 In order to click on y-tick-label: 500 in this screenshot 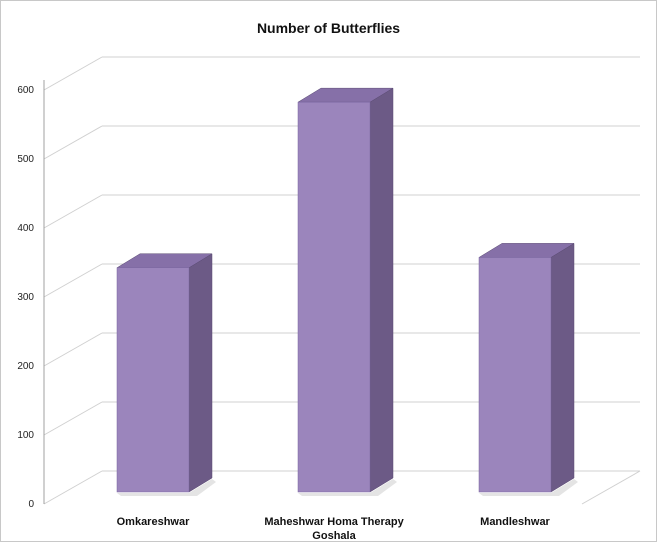, I will do `click(25, 159)`.